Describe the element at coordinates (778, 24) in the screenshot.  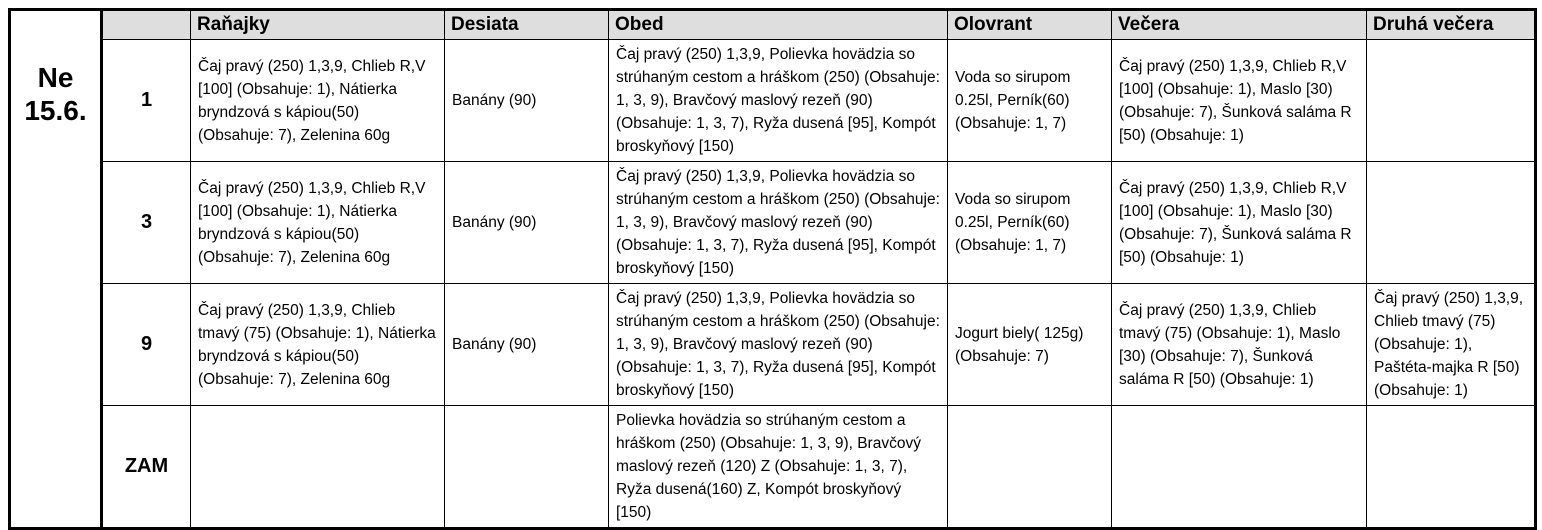
I see `header-obed: Obed` at that location.